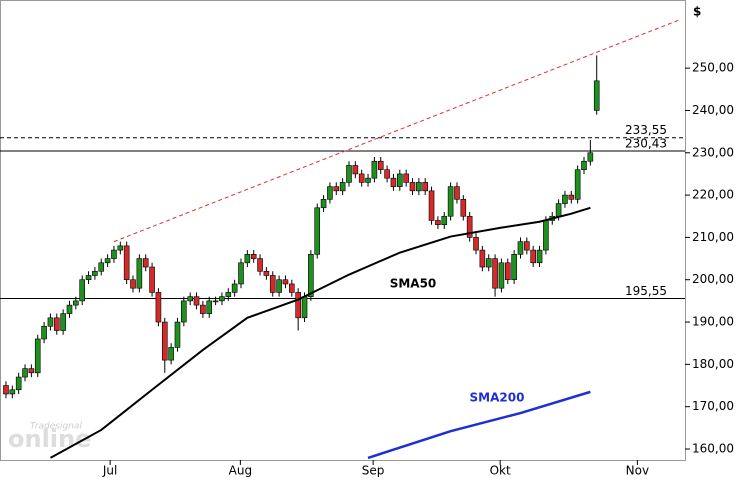 Image resolution: width=750 pixels, height=480 pixels. What do you see at coordinates (637, 471) in the screenshot?
I see `x-tick-label: Nov` at bounding box center [637, 471].